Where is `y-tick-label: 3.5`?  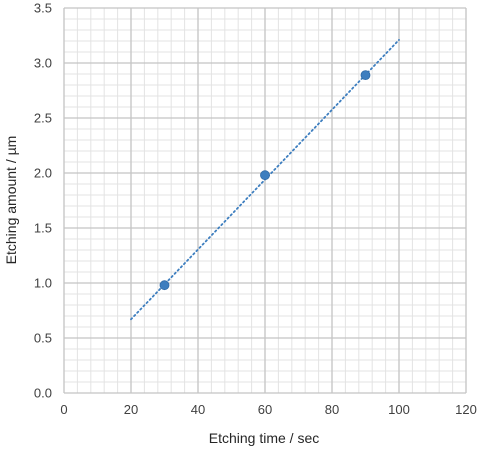
y-tick-label: 3.5 is located at coordinates (43, 8).